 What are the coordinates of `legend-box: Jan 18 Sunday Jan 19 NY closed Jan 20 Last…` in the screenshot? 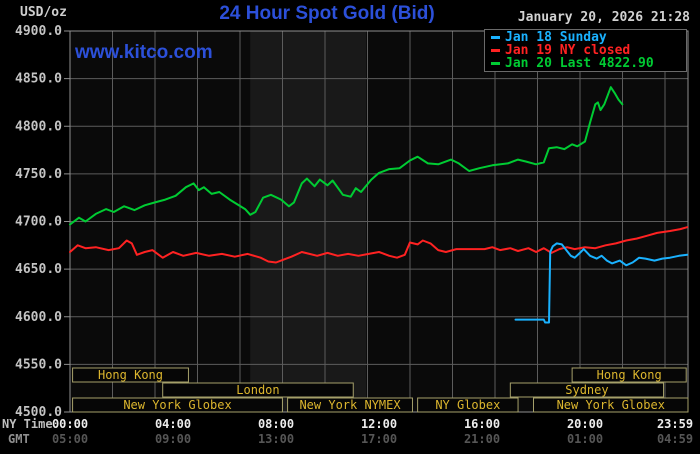 It's located at (585, 50).